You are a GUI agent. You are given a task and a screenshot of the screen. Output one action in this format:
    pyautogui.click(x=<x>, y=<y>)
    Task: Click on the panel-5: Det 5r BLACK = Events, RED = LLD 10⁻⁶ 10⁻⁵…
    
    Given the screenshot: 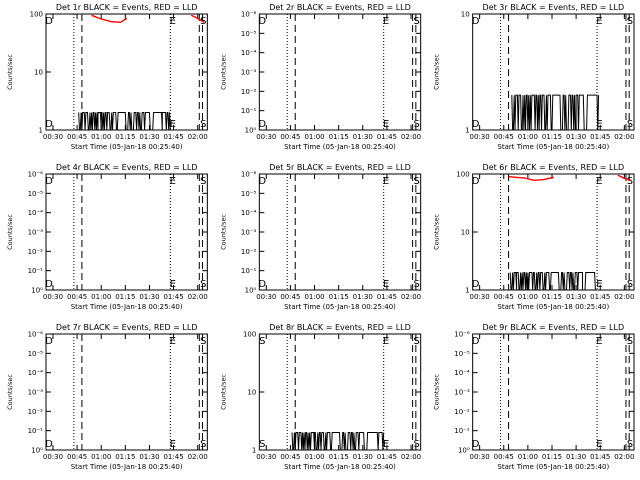 What is the action you would take?
    pyautogui.click(x=320, y=237)
    